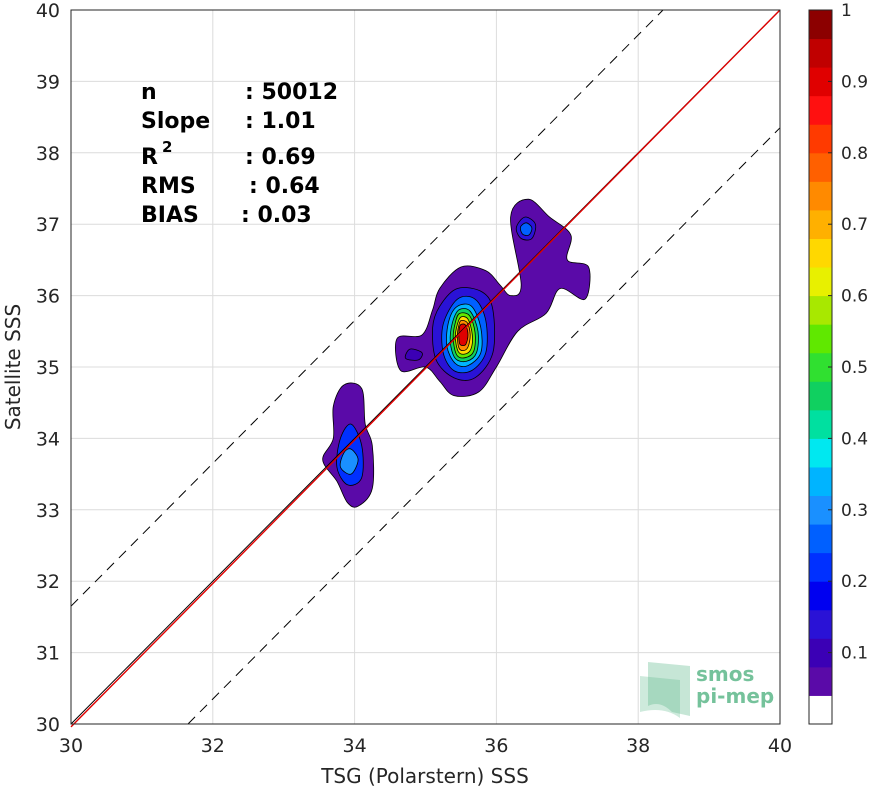  I want to click on y-tick-label: 40, so click(48, 11).